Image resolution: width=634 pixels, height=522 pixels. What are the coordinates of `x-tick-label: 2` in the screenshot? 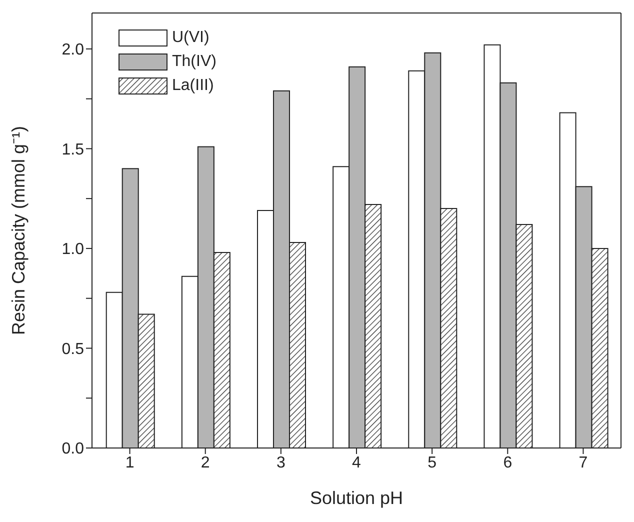 It's located at (205, 463).